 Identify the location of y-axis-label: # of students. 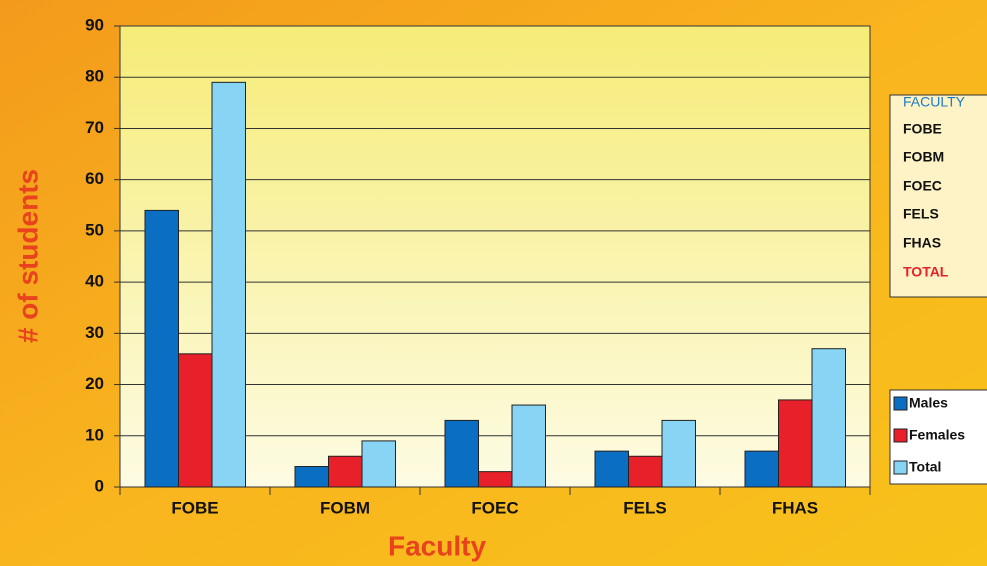
(27, 256).